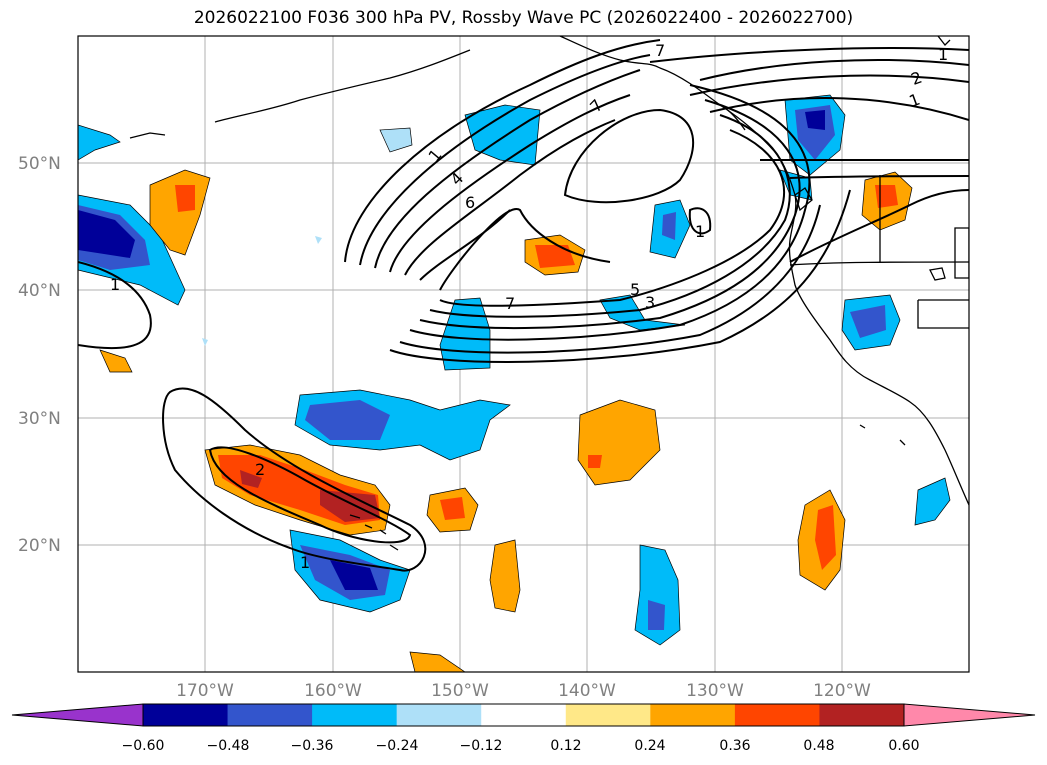 Image resolution: width=1047 pixels, height=765 pixels. Describe the element at coordinates (523, 691) in the screenshot. I see `longitude-labels: 170°W 160°W 150°W 140°W 130°W 120°W` at that location.